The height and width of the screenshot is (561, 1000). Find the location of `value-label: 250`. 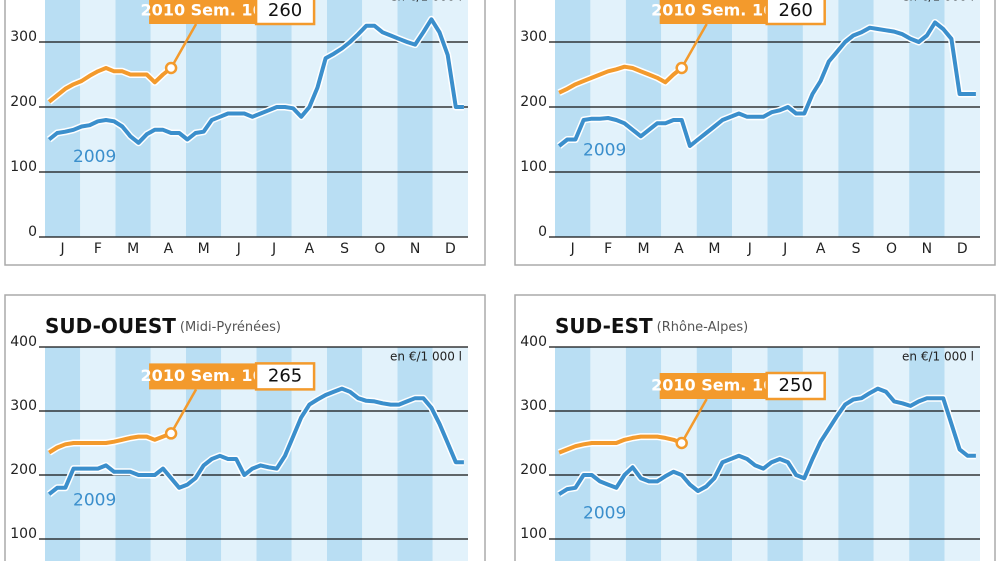

value-label: 250 is located at coordinates (796, 385).